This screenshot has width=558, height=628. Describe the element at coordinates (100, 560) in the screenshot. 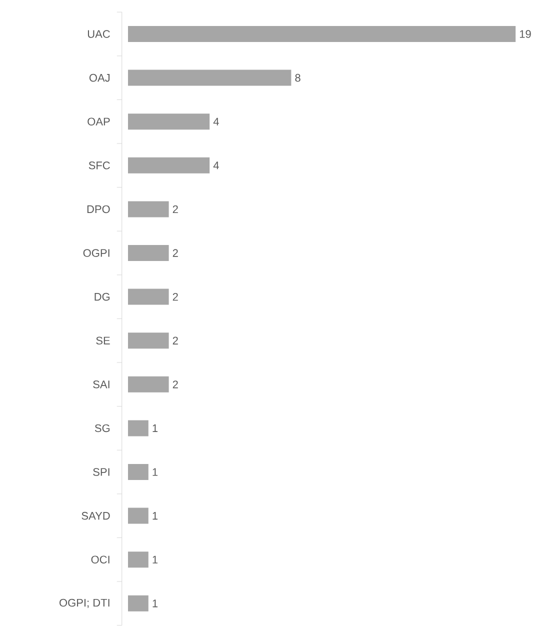

I see `y-tick-label: OCI` at that location.